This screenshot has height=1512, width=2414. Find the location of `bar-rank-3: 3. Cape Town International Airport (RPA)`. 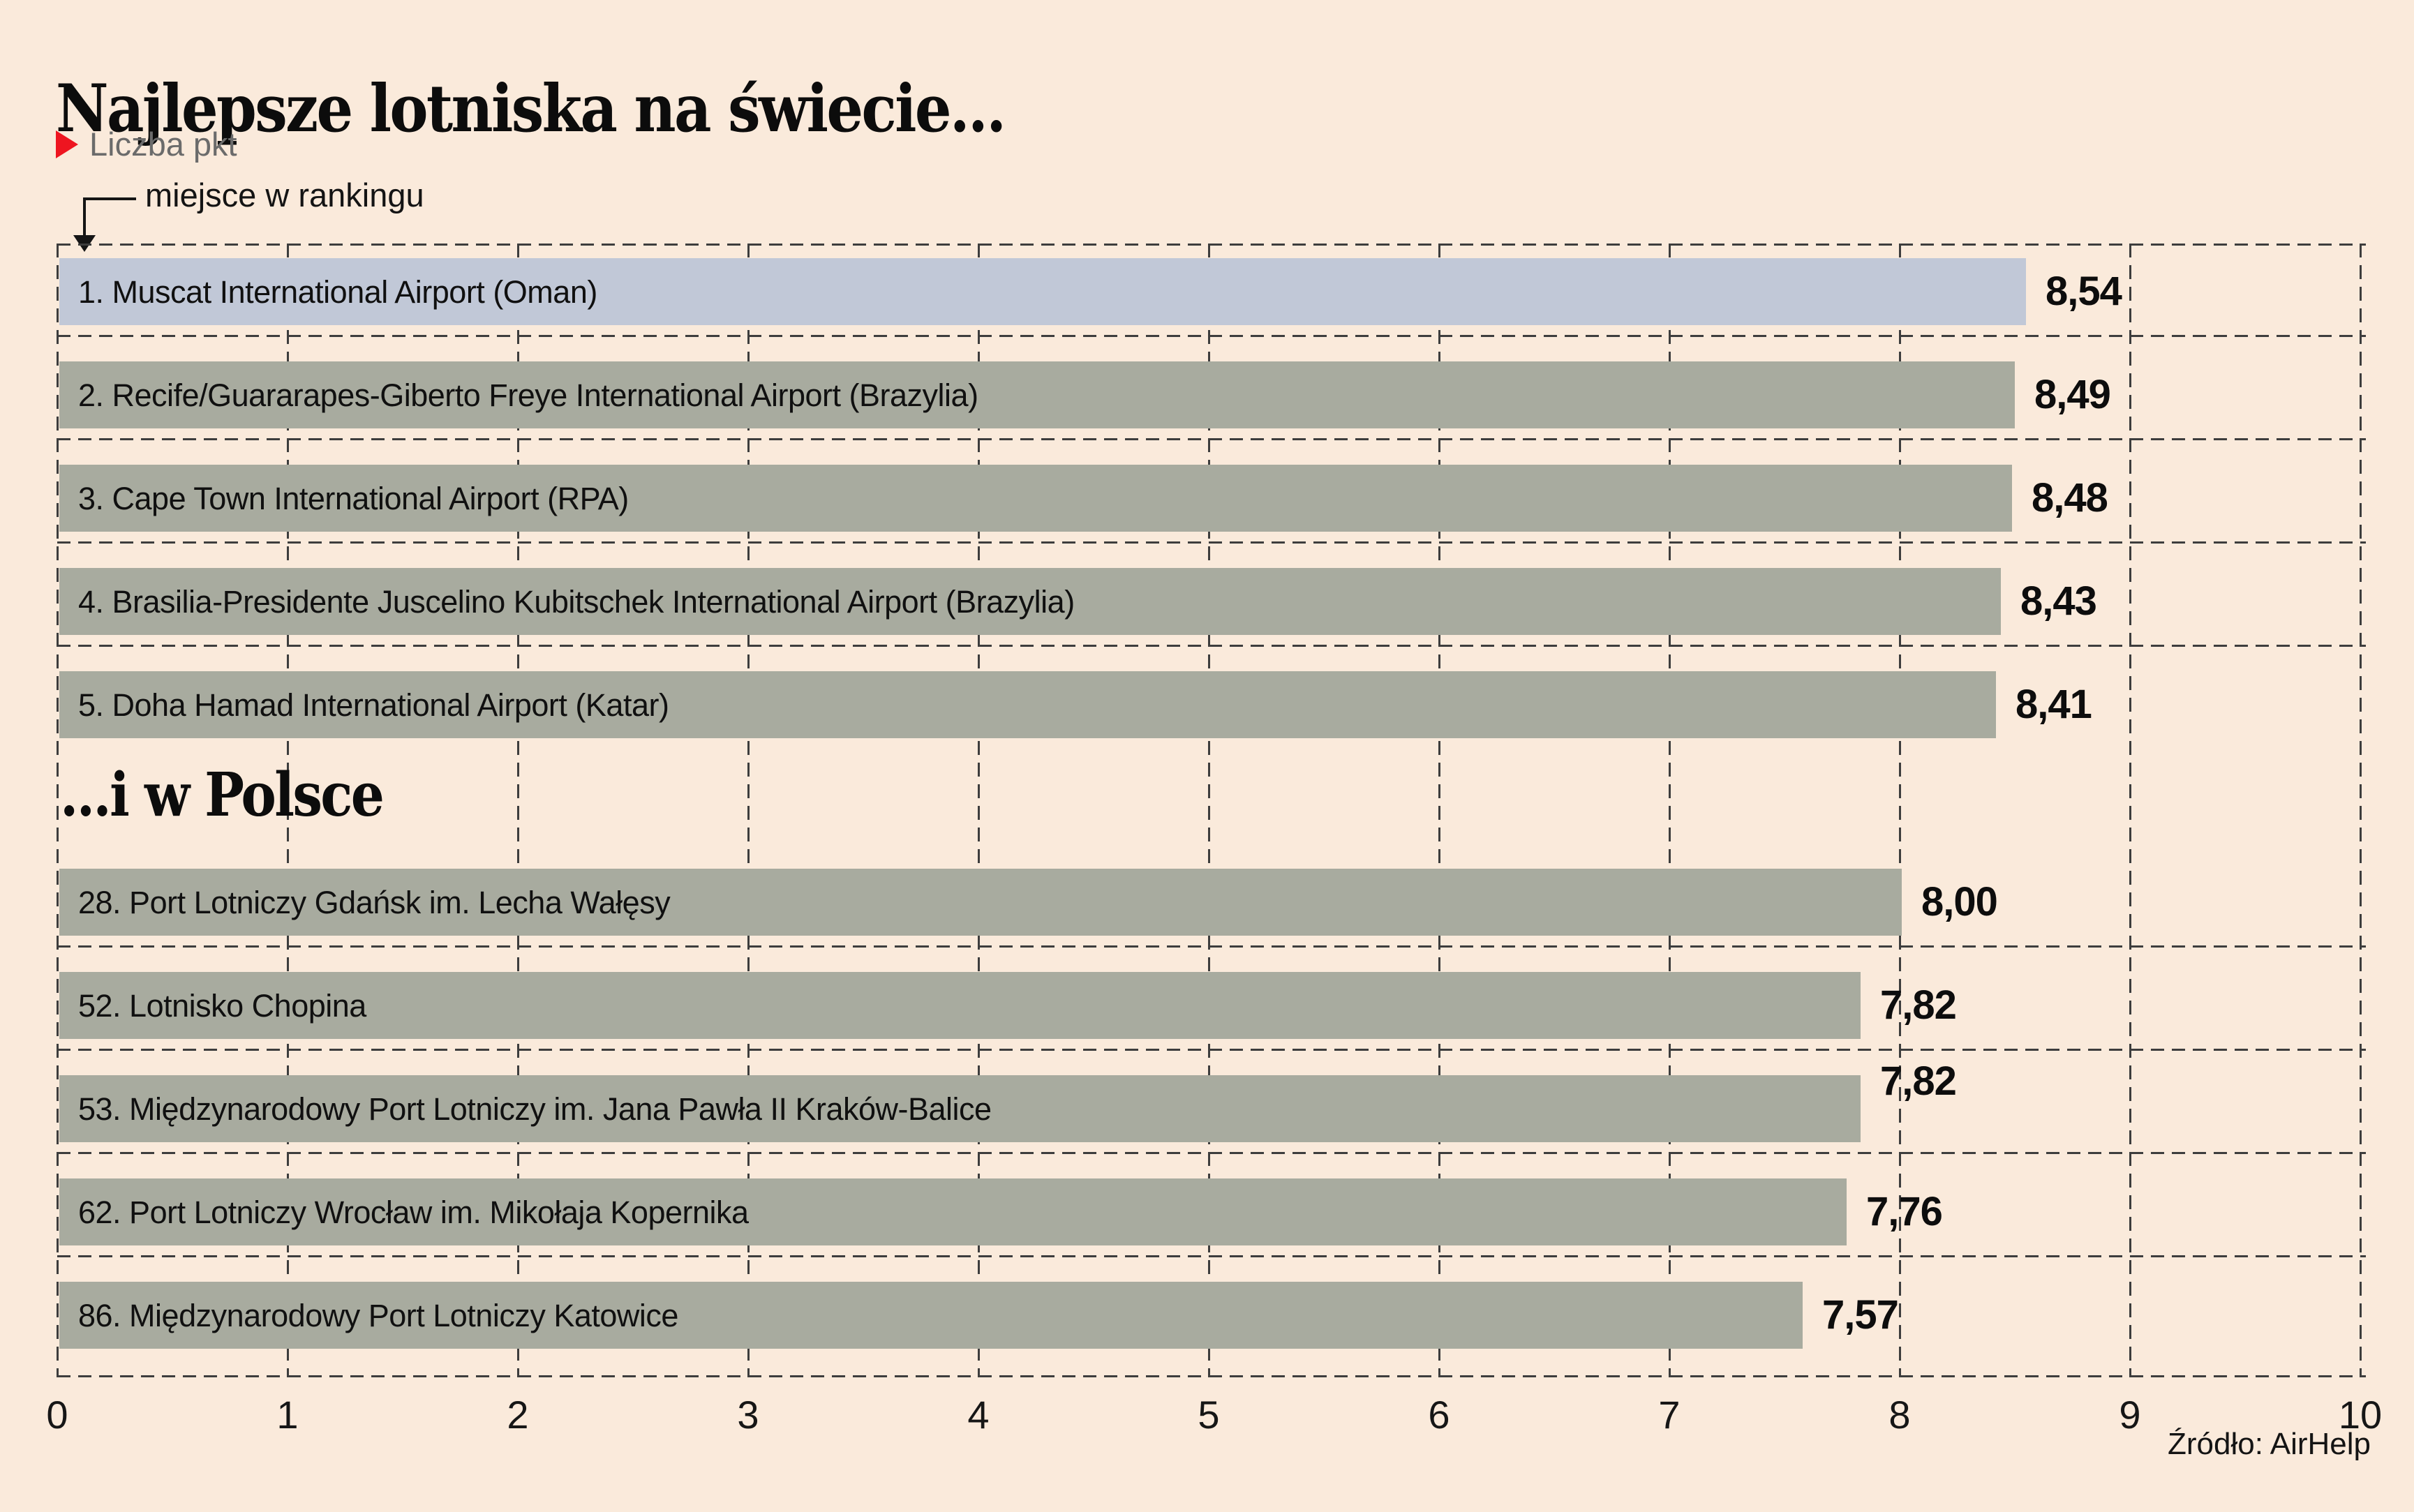

bar-rank-3: 3. Cape Town International Airport (RPA) is located at coordinates (1035, 498).